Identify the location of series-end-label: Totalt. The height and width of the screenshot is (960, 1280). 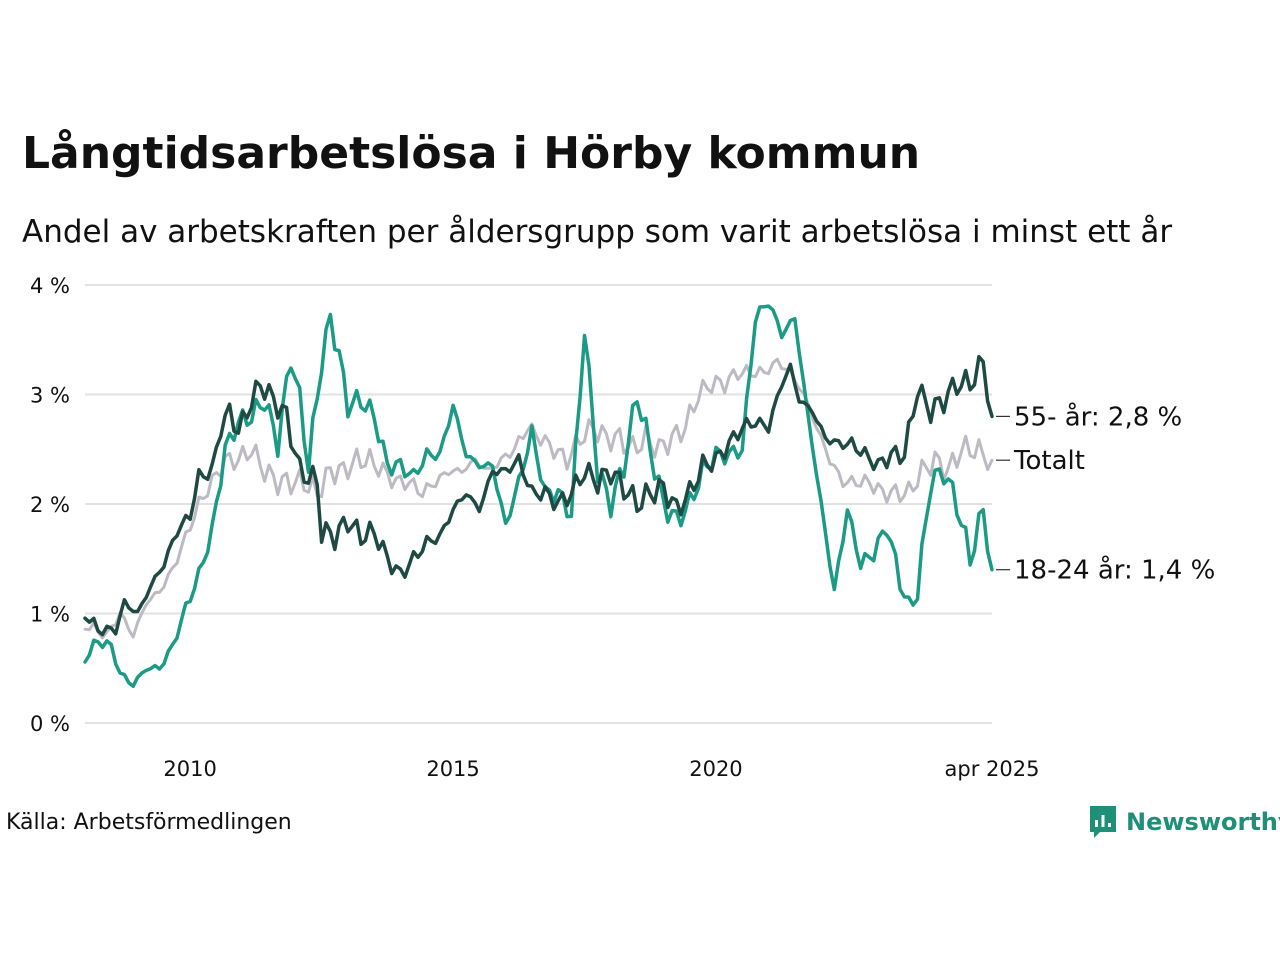
(1049, 461).